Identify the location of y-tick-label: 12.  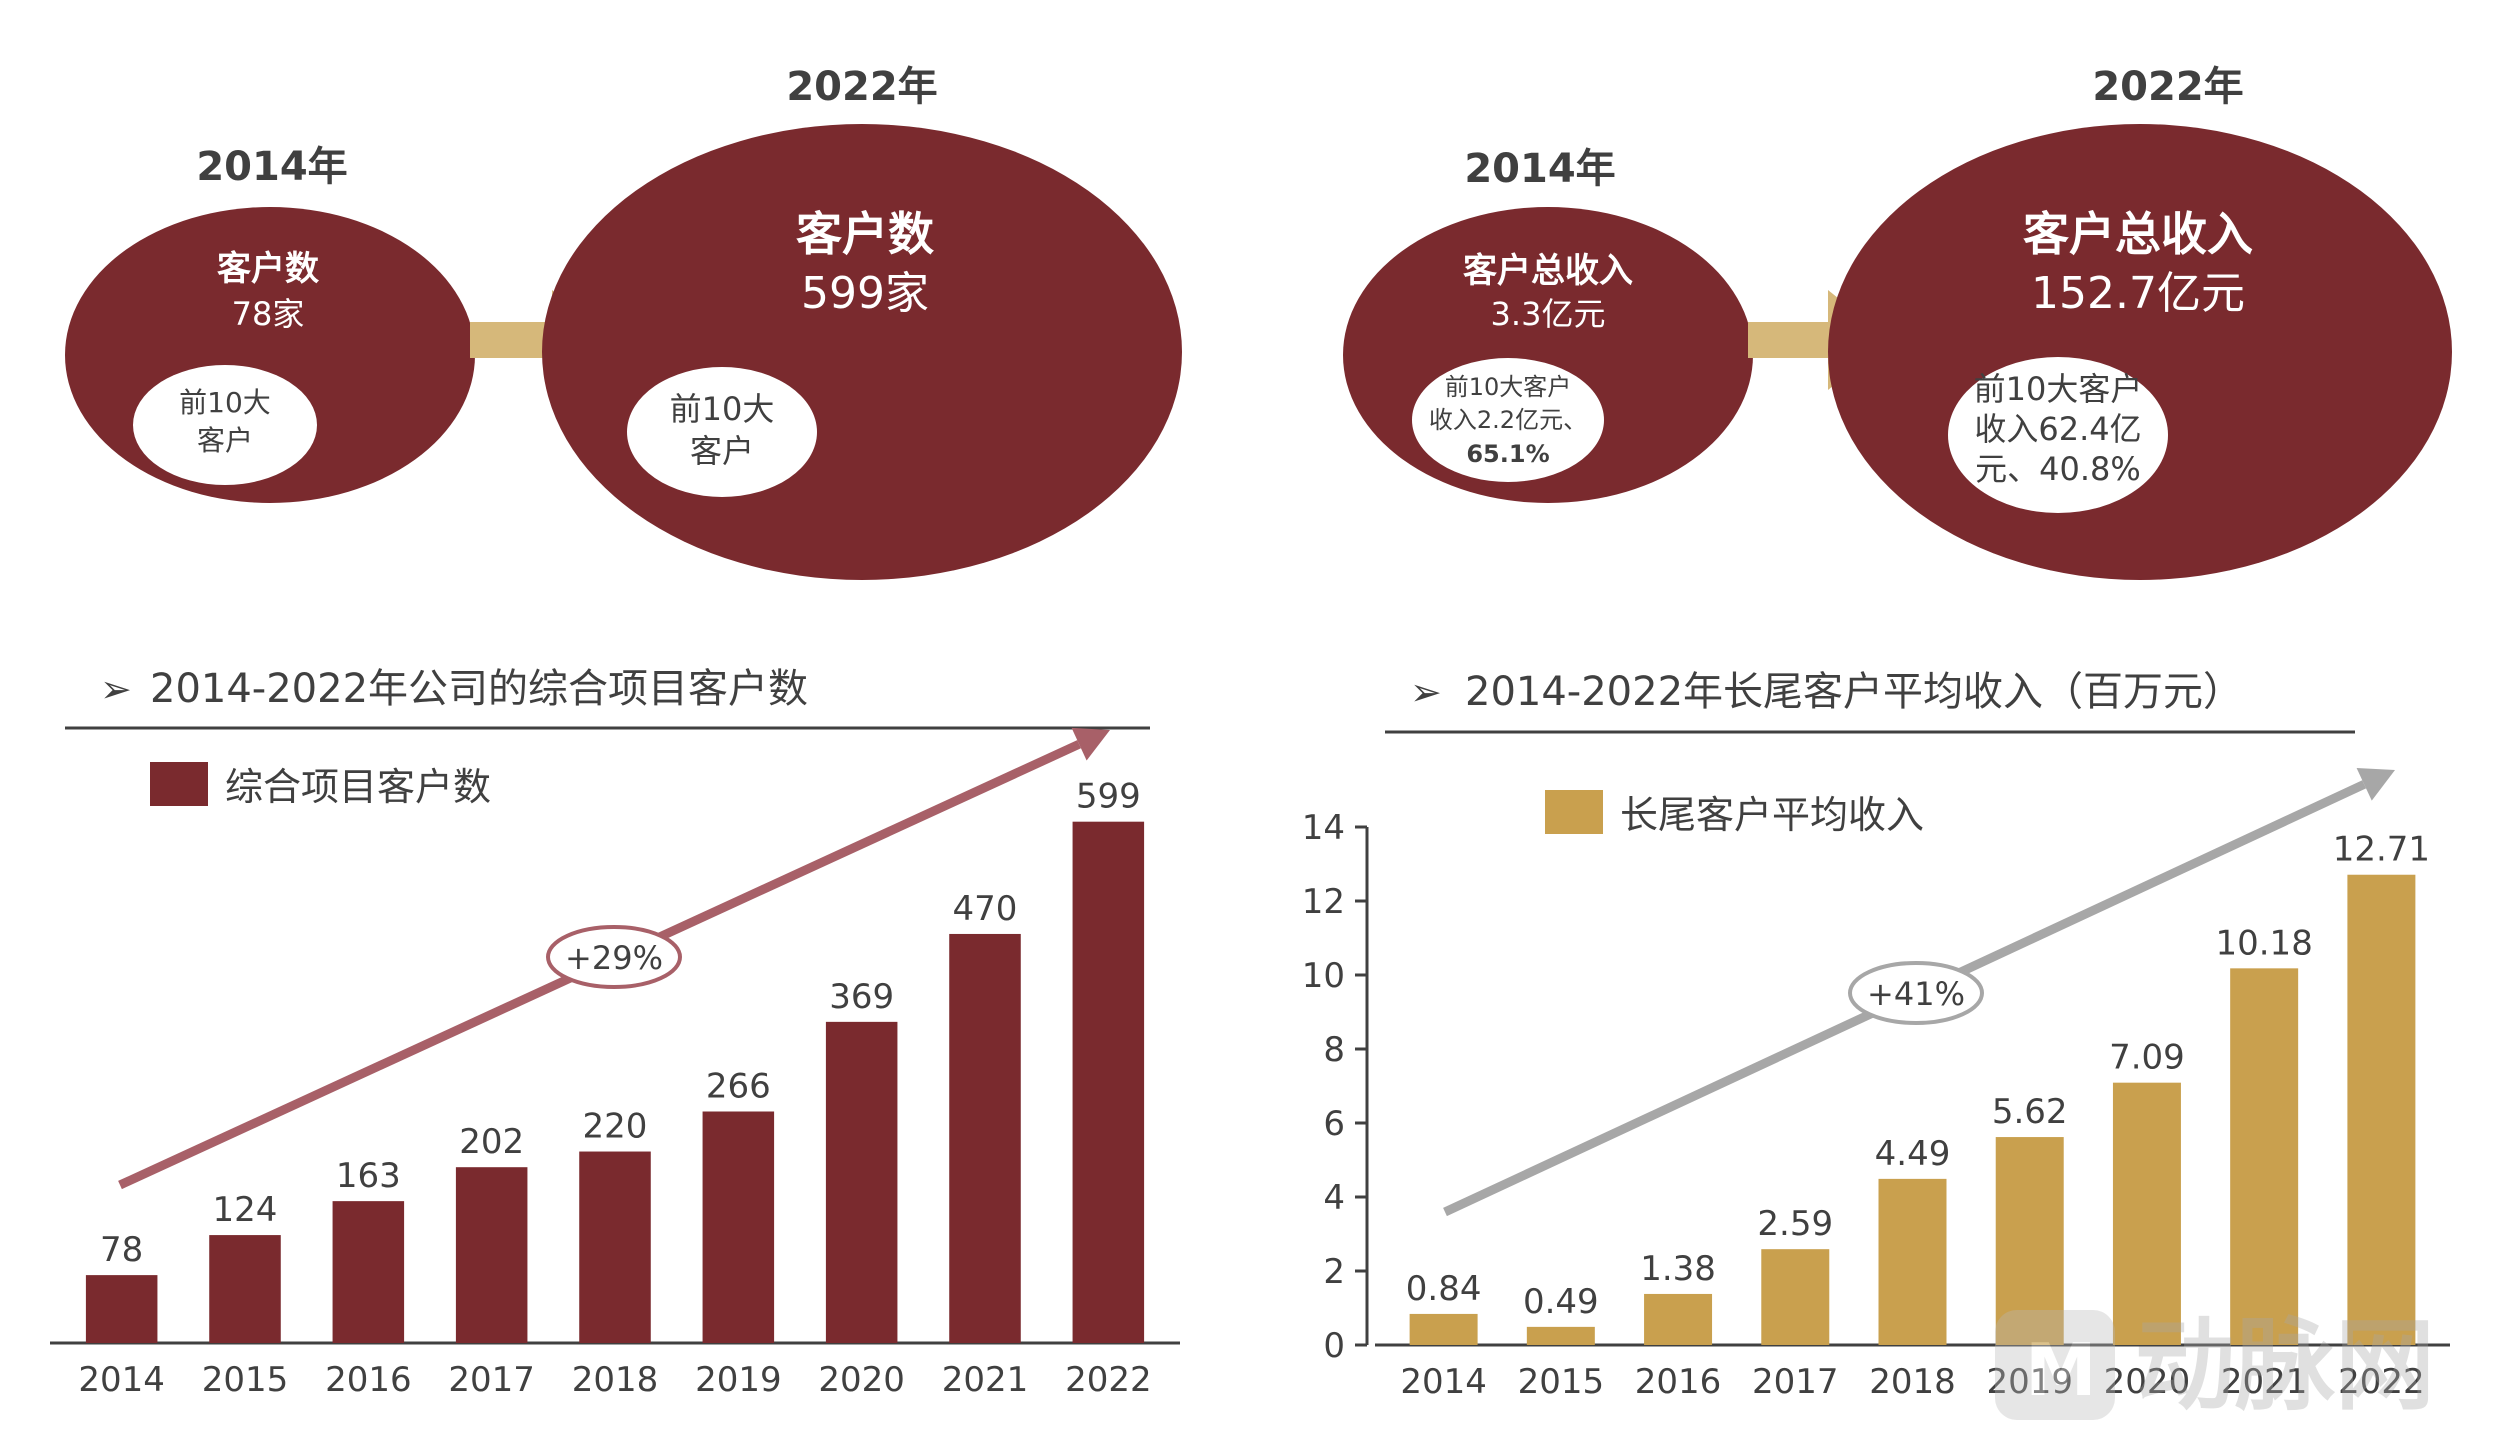
(1323, 902).